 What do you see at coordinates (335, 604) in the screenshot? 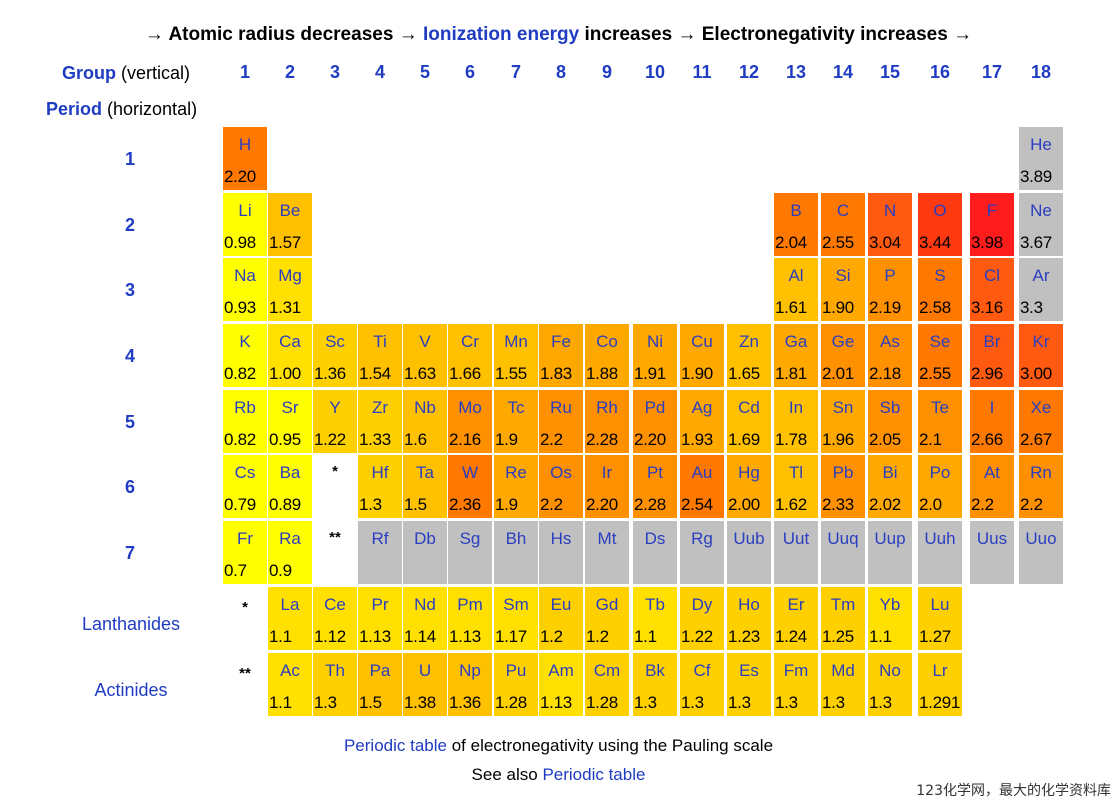
I see `element-symbol: Ce` at bounding box center [335, 604].